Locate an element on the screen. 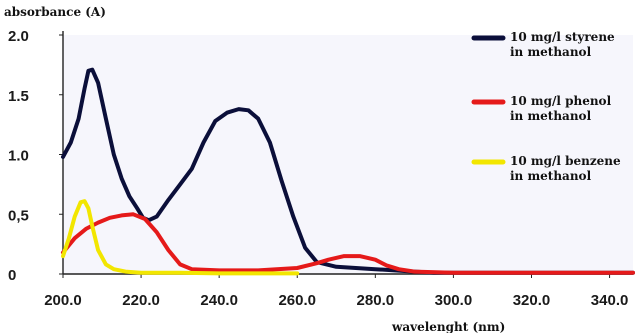  x-tick-label: 220.0 is located at coordinates (141, 300).